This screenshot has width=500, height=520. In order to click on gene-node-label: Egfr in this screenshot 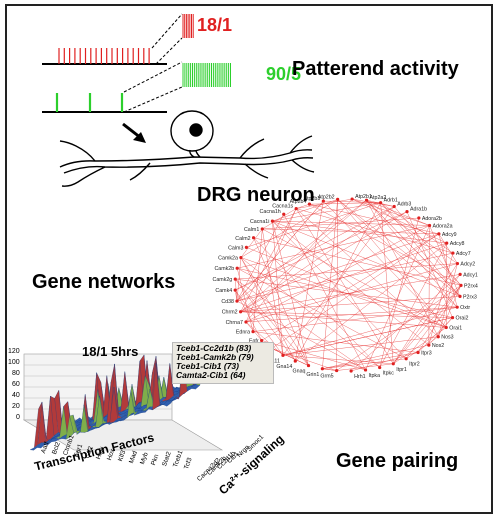, I will do `click(254, 341)`.